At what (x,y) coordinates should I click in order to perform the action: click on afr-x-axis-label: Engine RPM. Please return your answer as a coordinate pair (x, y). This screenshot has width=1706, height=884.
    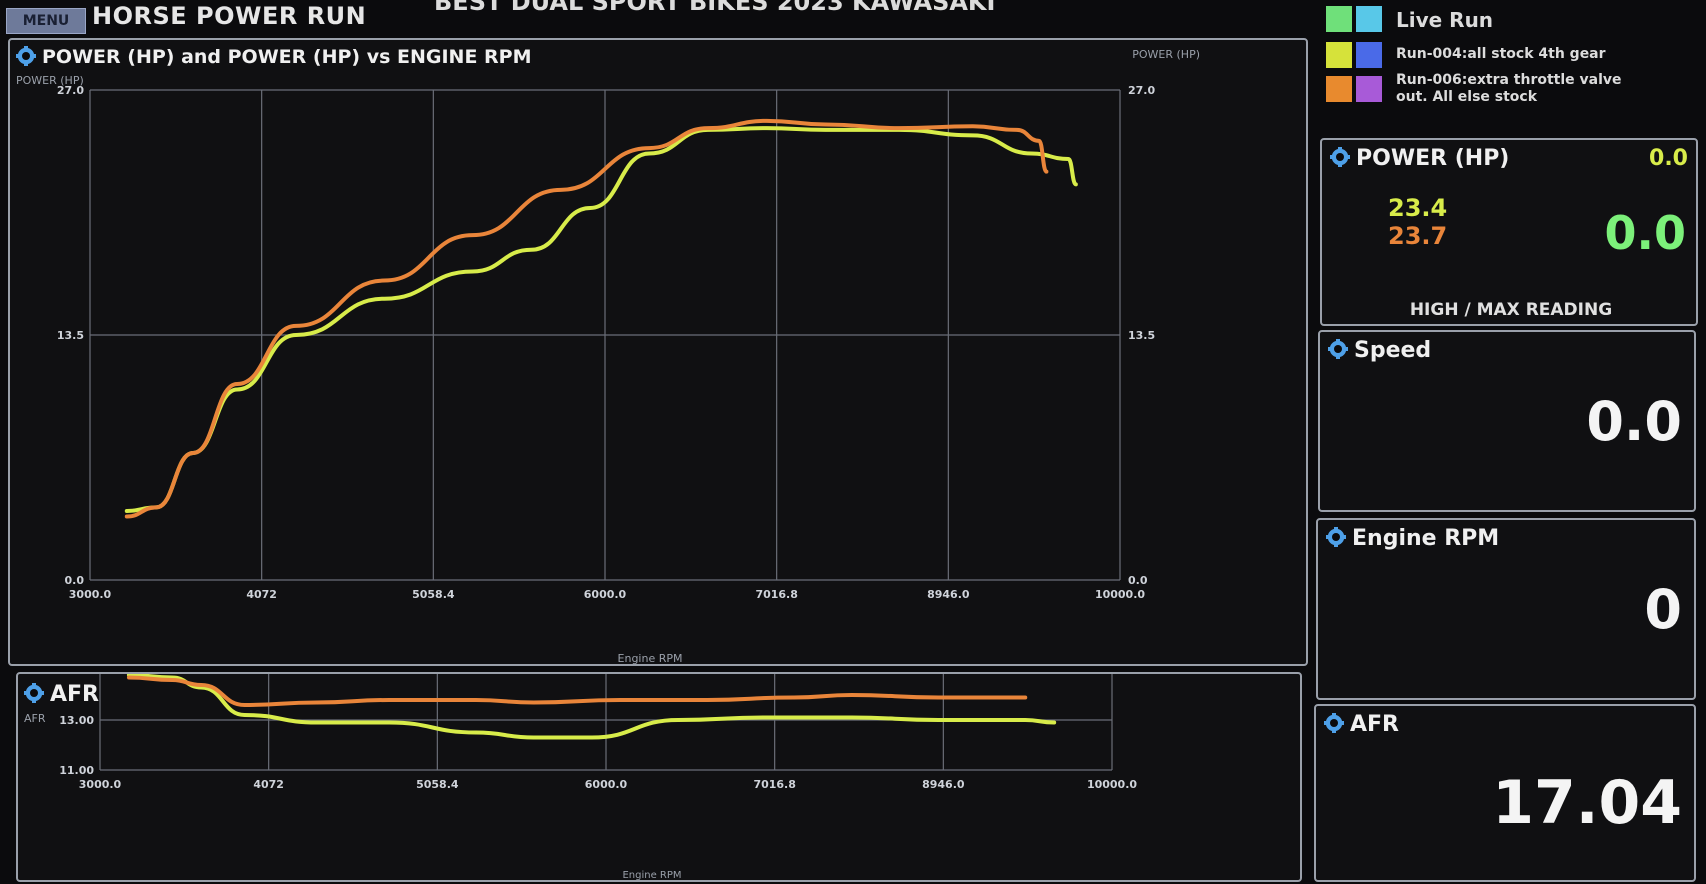
    Looking at the image, I should click on (651, 875).